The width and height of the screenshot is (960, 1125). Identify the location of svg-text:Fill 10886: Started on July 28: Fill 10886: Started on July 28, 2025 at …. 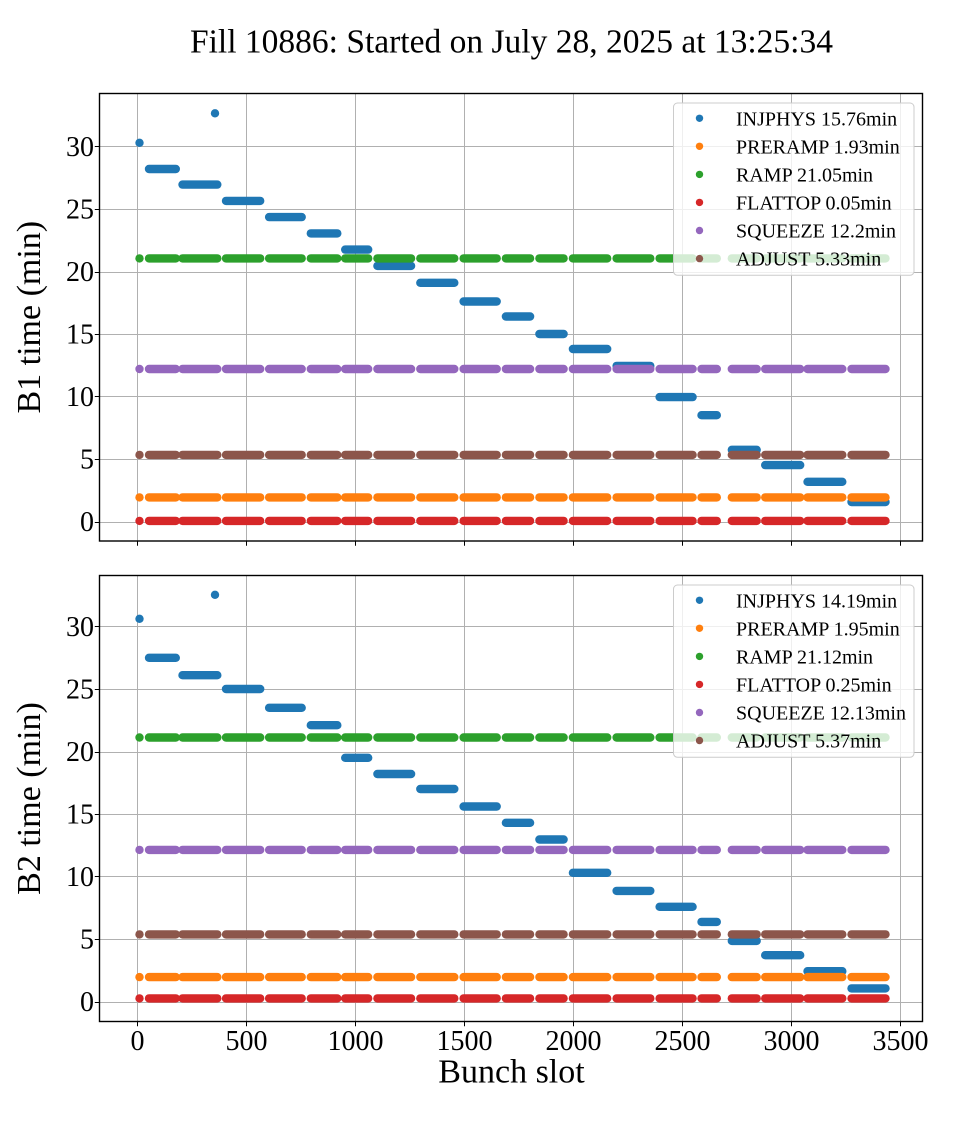
(511, 42).